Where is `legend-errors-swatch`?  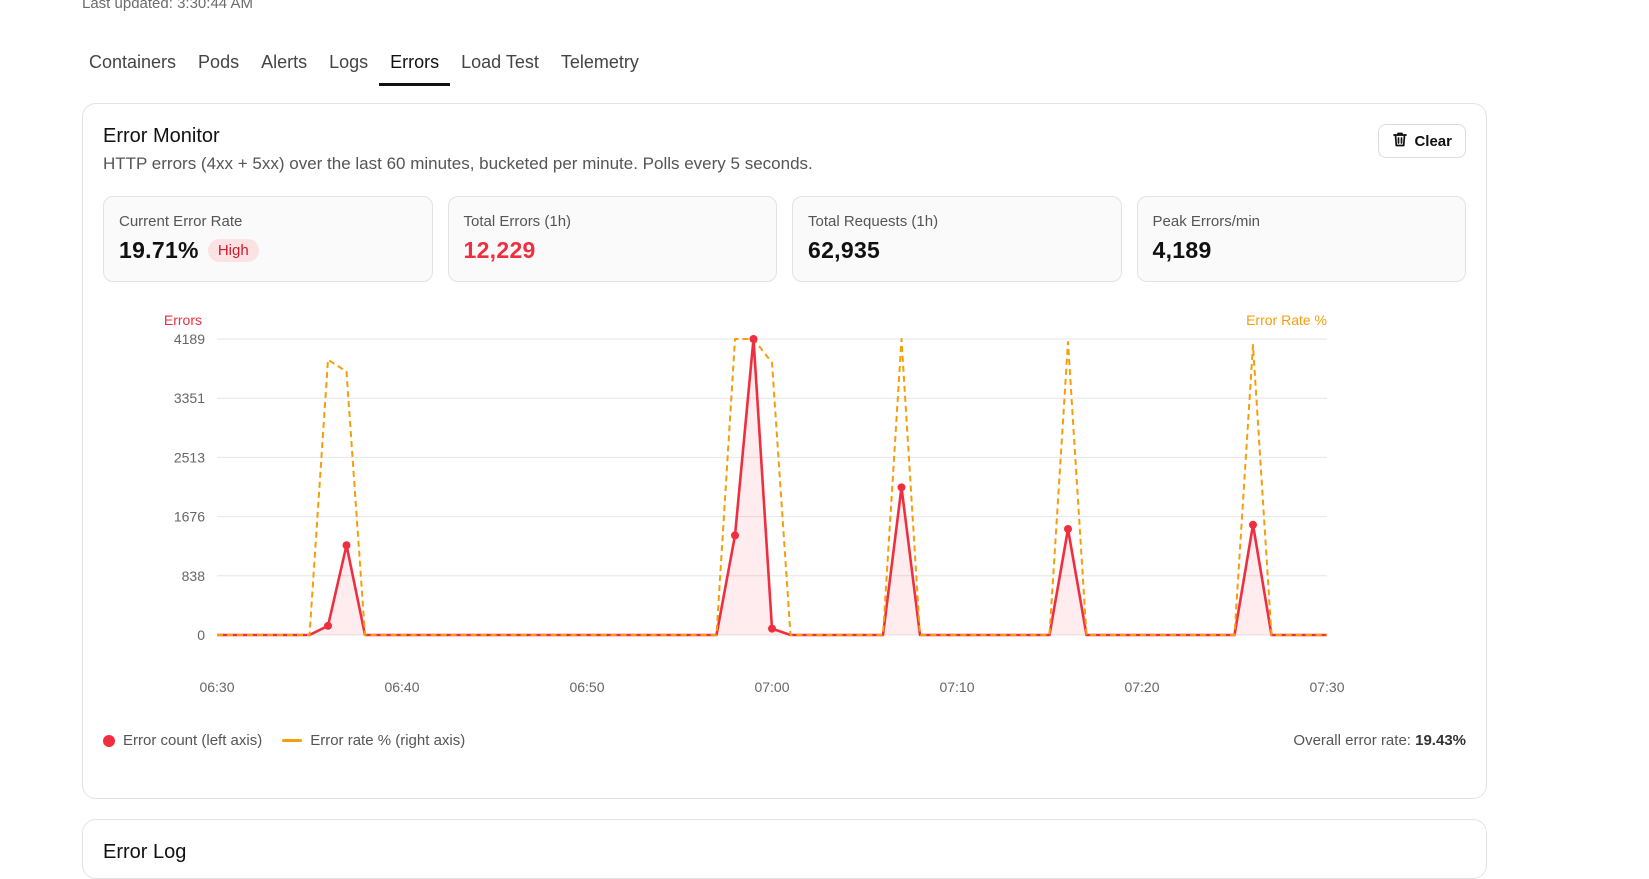
legend-errors-swatch is located at coordinates (109, 740).